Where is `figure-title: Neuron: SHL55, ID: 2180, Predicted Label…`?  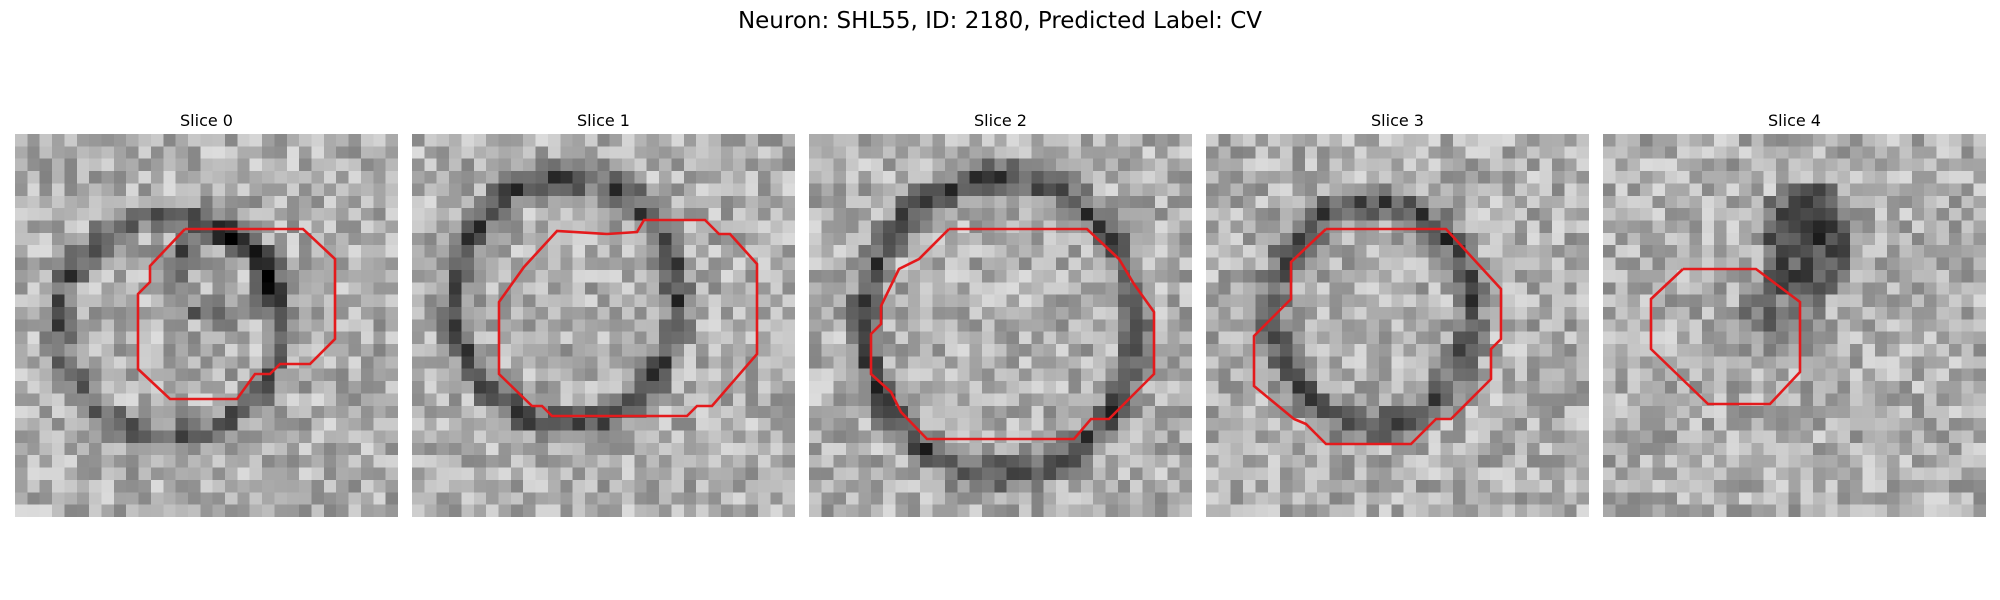 figure-title: Neuron: SHL55, ID: 2180, Predicted Label… is located at coordinates (1000, 21).